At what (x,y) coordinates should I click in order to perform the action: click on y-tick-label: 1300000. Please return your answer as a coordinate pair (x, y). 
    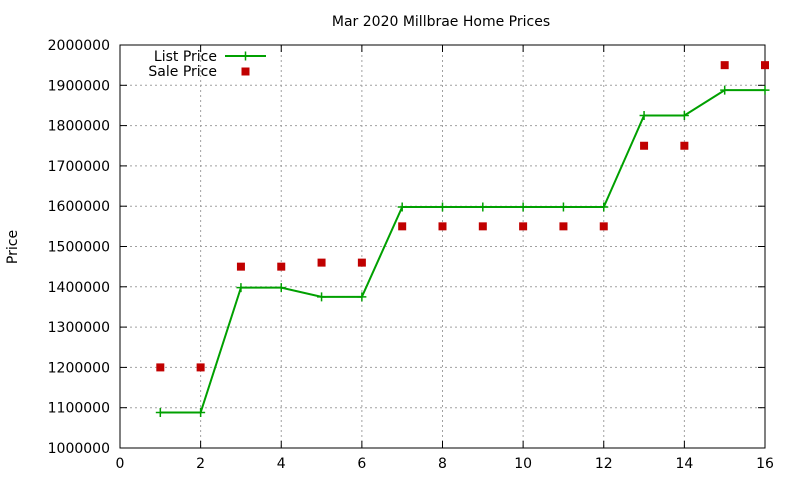
    Looking at the image, I should click on (79, 328).